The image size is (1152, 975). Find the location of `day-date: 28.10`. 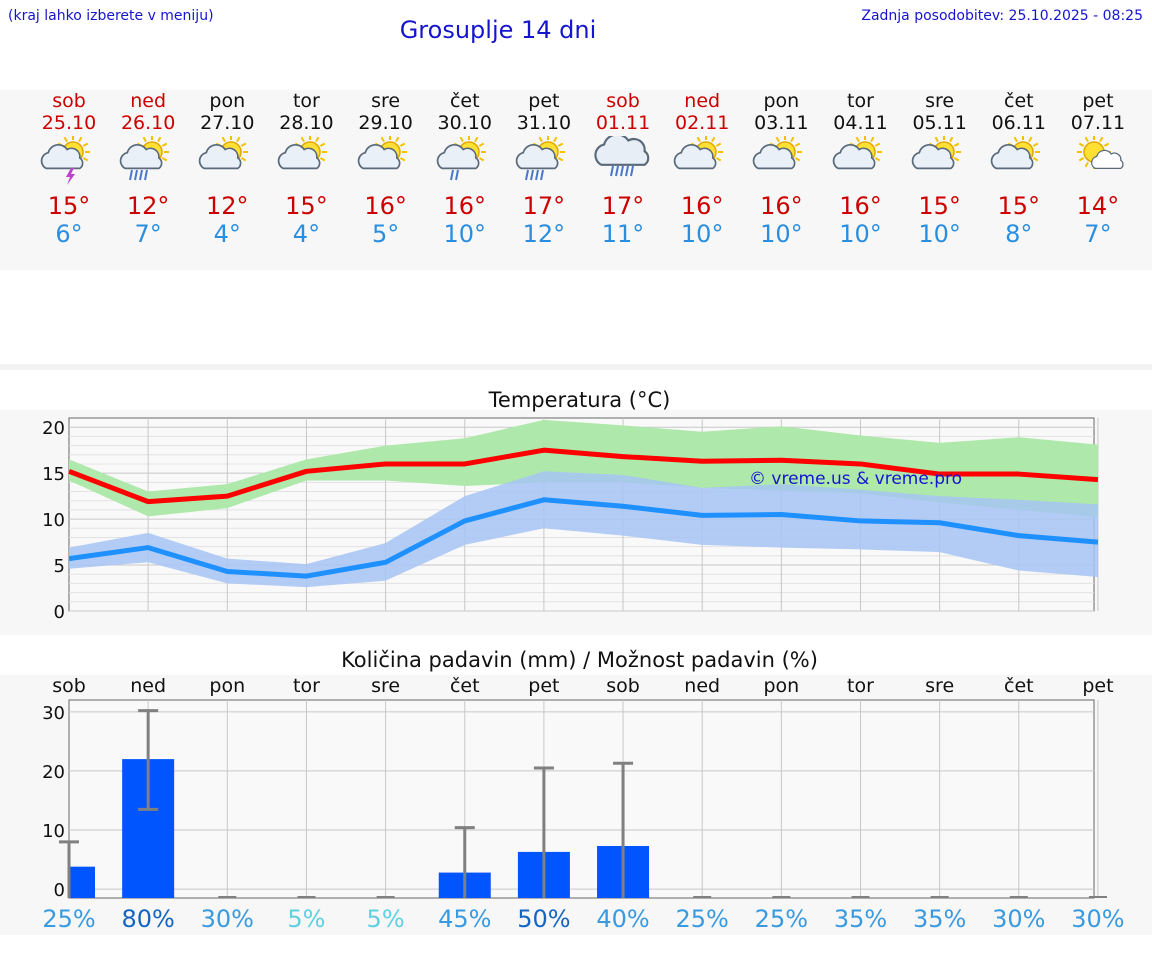

day-date: 28.10 is located at coordinates (306, 123).